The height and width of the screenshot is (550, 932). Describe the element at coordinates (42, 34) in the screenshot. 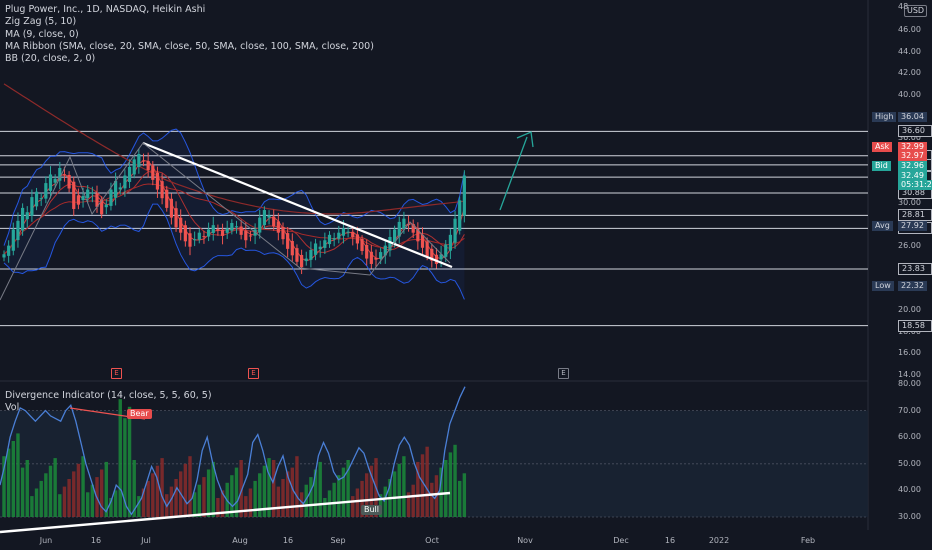

I see `indicator-ma: MA (9, close, 0)` at that location.